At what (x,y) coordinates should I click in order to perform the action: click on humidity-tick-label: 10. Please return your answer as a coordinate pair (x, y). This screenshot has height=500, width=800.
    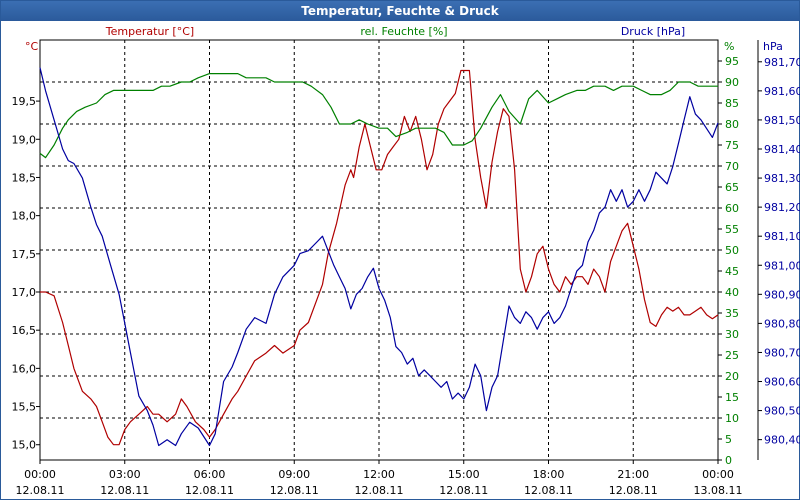
    Looking at the image, I should click on (732, 418).